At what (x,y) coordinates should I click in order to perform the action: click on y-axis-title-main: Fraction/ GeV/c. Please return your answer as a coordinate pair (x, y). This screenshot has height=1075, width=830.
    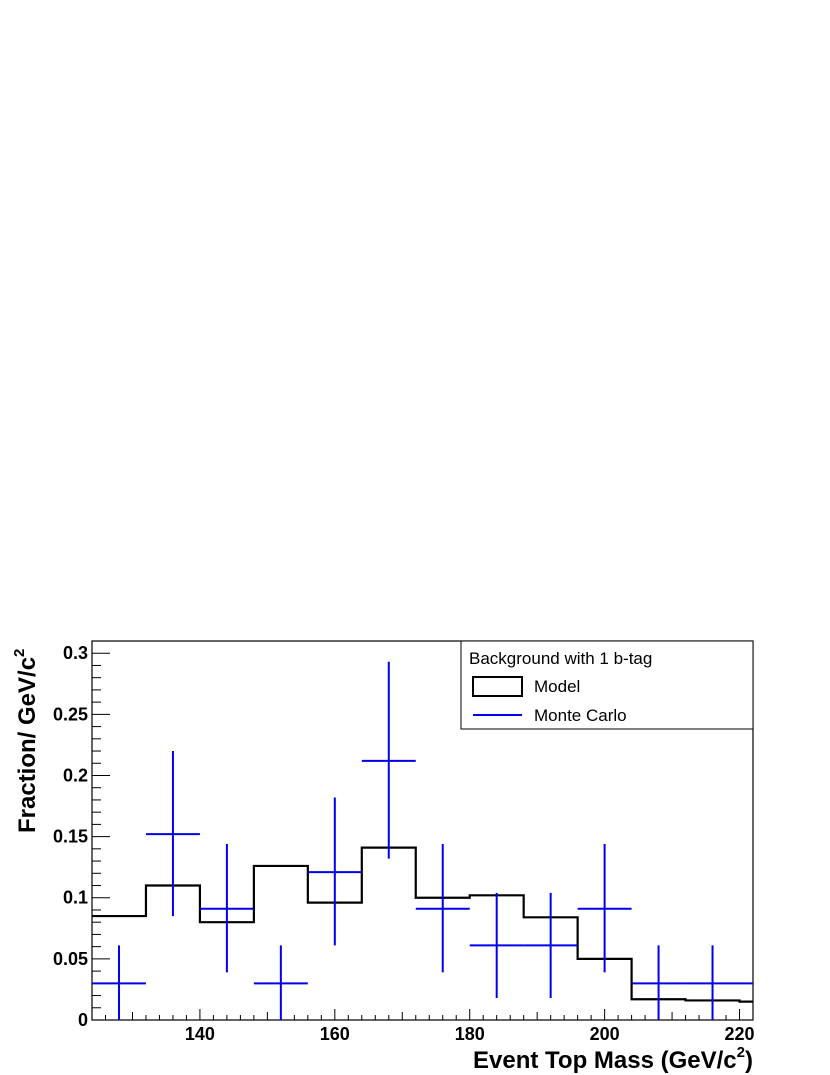
    Looking at the image, I should click on (27, 745).